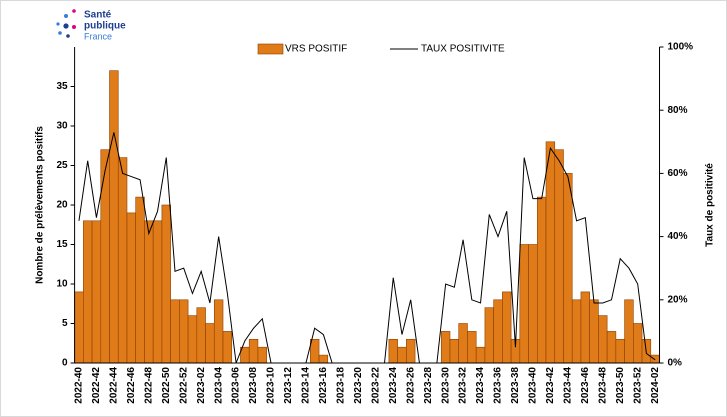 This screenshot has width=727, height=417. I want to click on y-axis-title: Nombre de prélèvements positifs, so click(40, 205).